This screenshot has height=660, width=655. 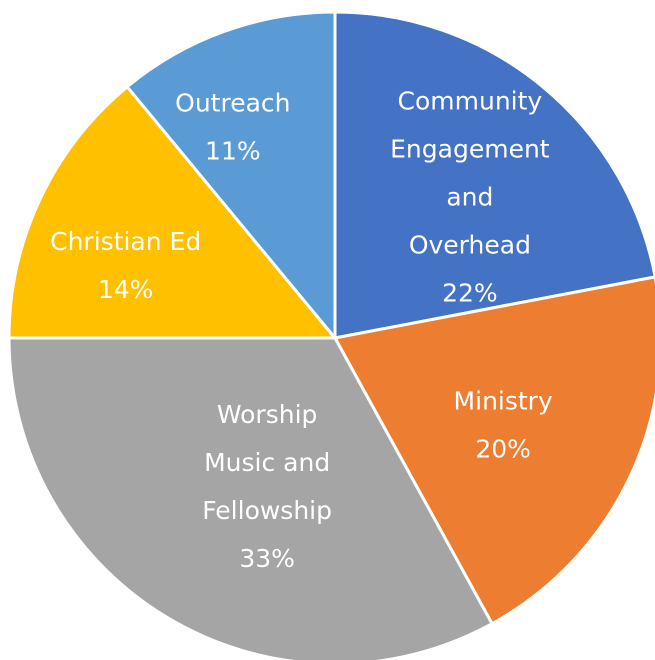 I want to click on slice-name-line: Engagement, so click(x=470, y=148).